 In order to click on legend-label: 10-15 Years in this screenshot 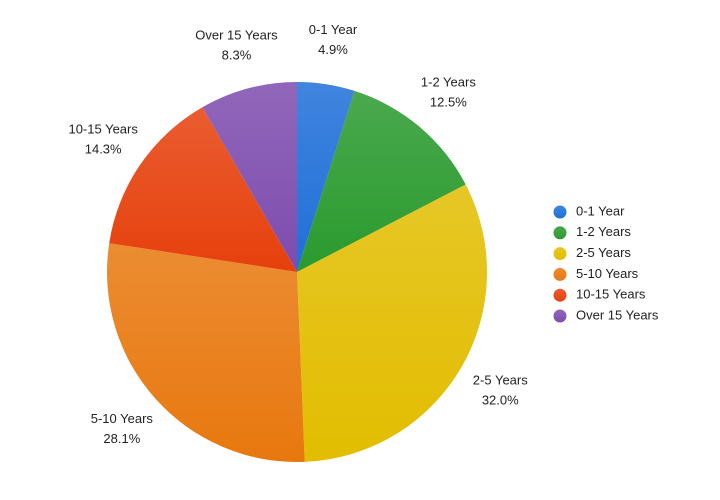, I will do `click(611, 294)`.